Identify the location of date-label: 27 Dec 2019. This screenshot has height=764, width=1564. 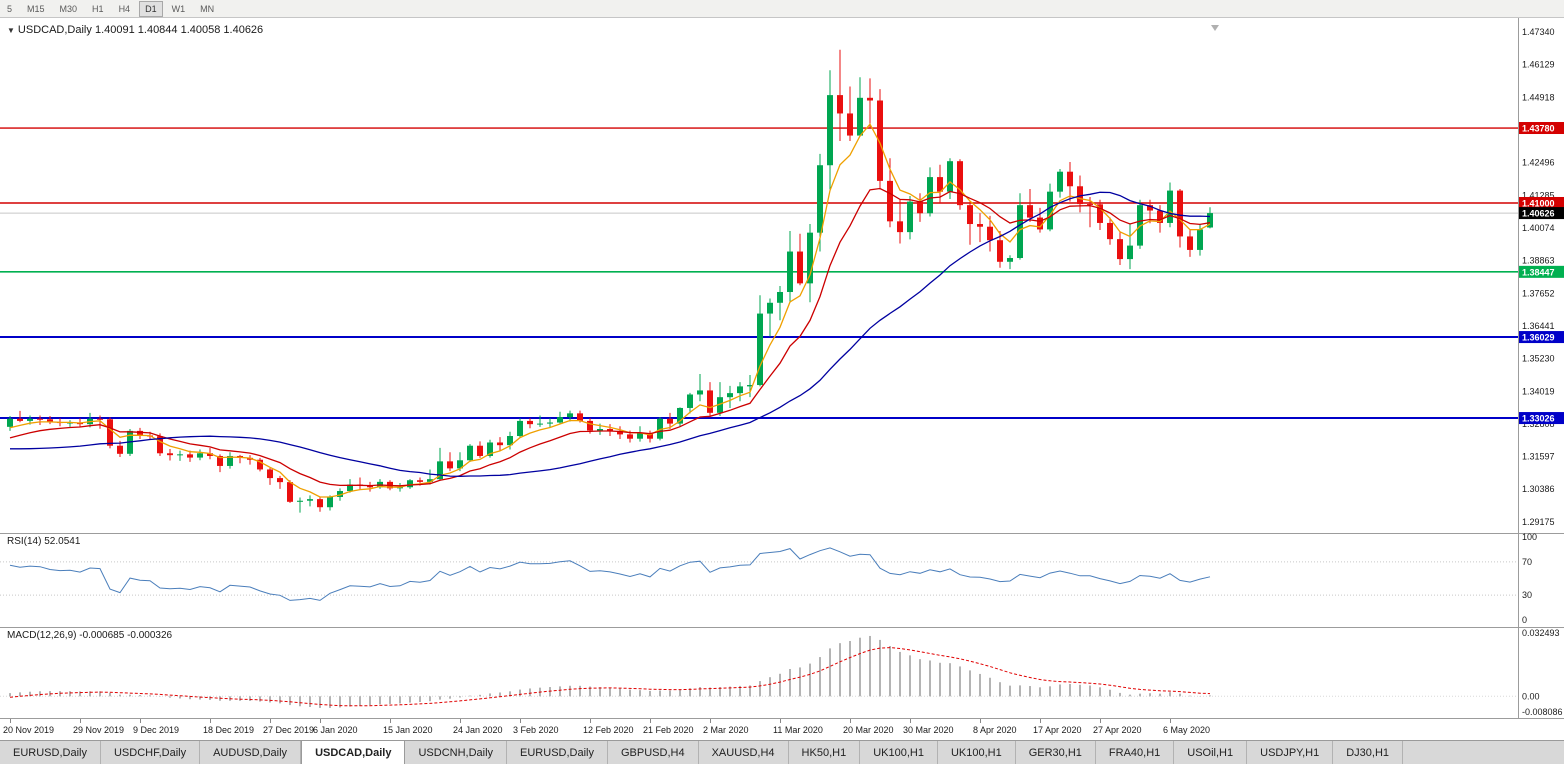
(289, 730).